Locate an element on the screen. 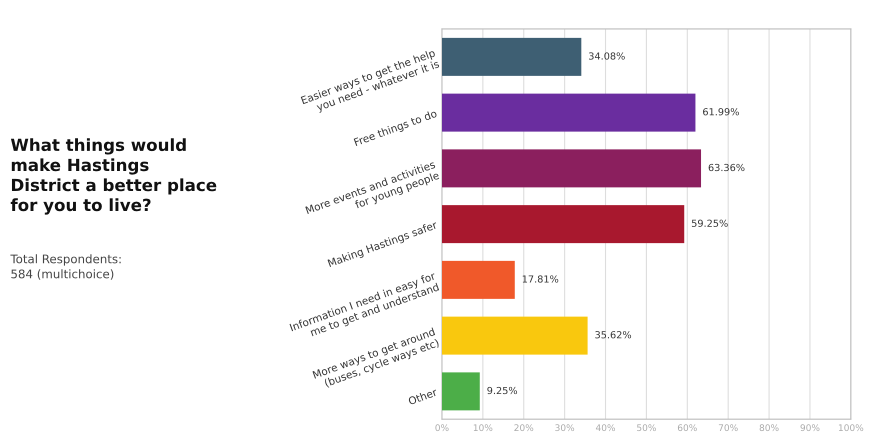  x-tick-label: 50% is located at coordinates (646, 428).